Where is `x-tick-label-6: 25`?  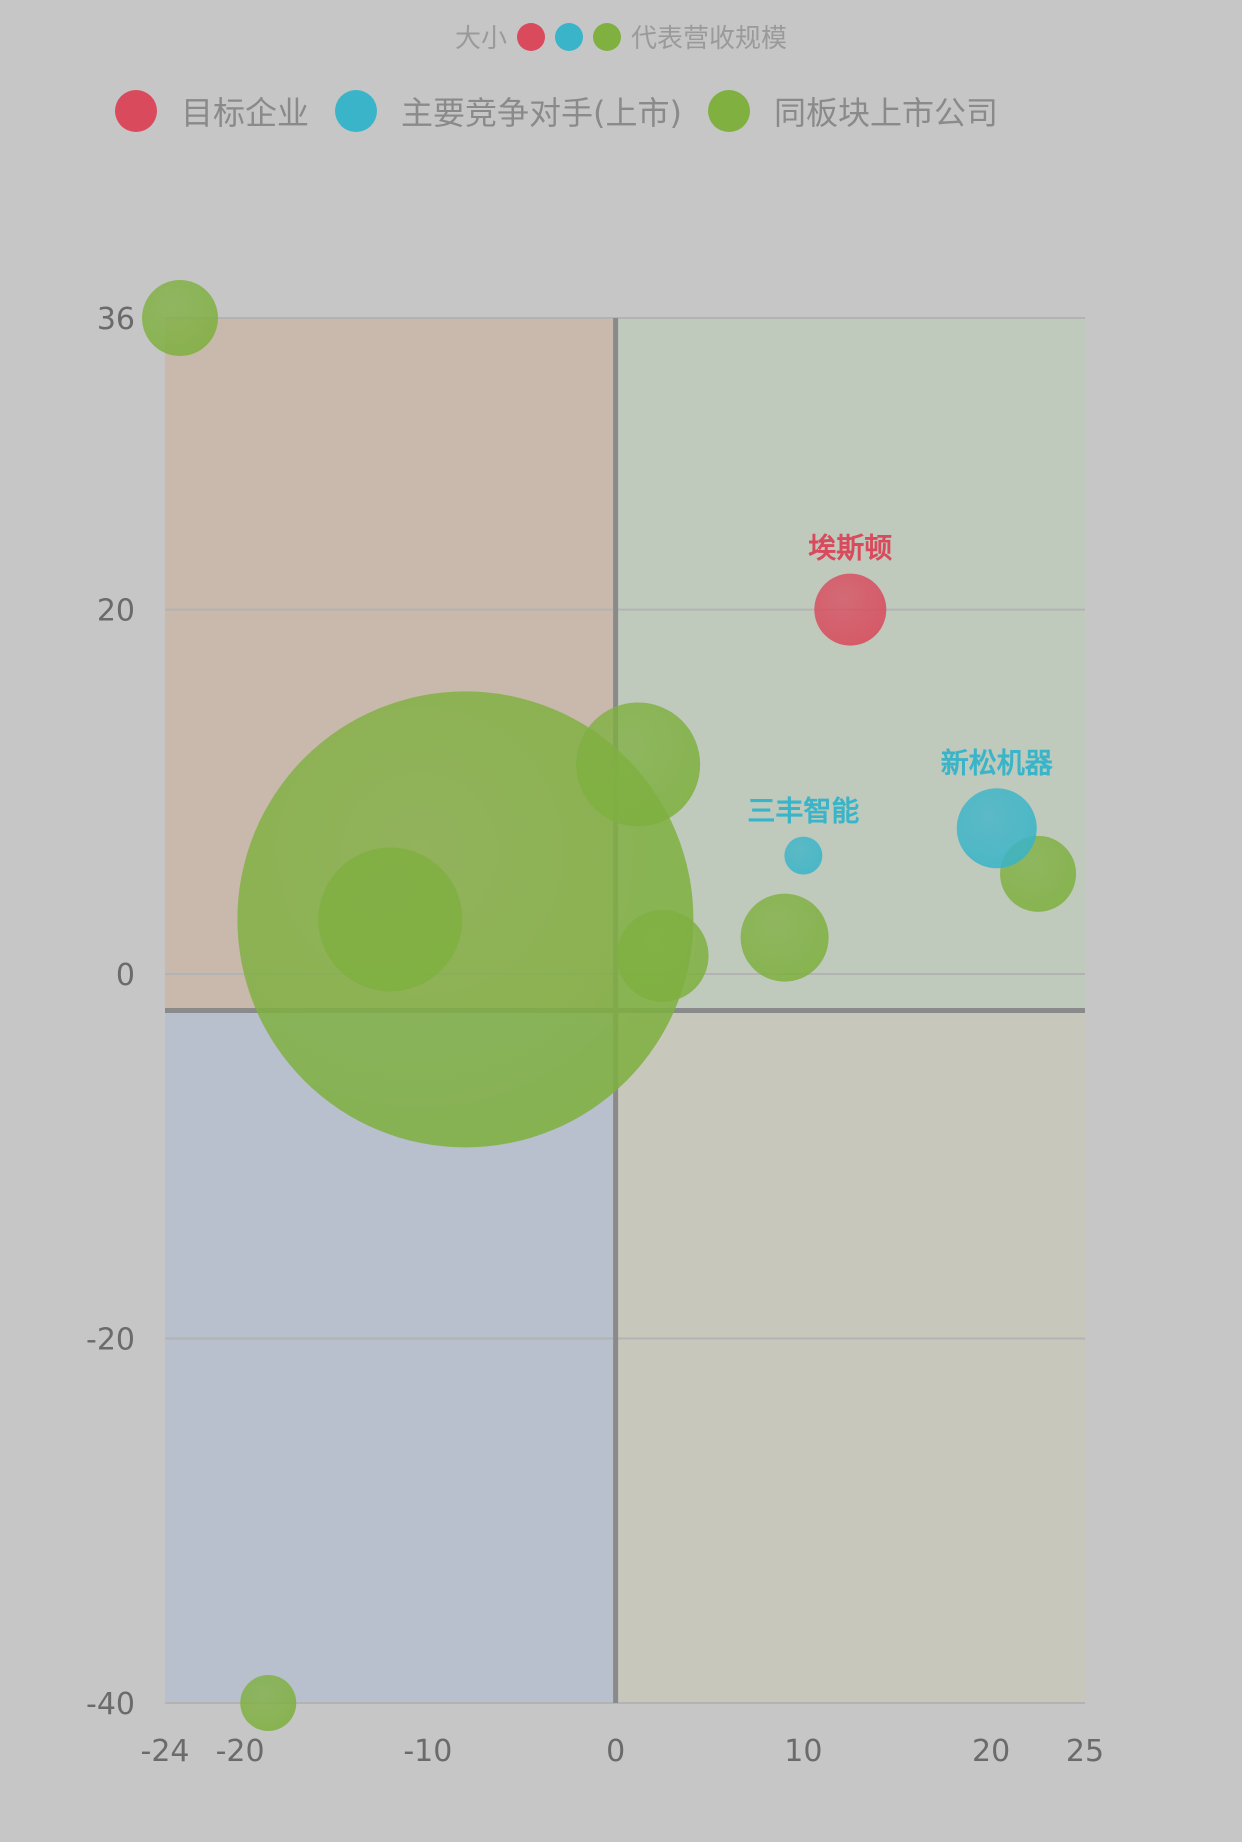 x-tick-label-6: 25 is located at coordinates (1085, 1751).